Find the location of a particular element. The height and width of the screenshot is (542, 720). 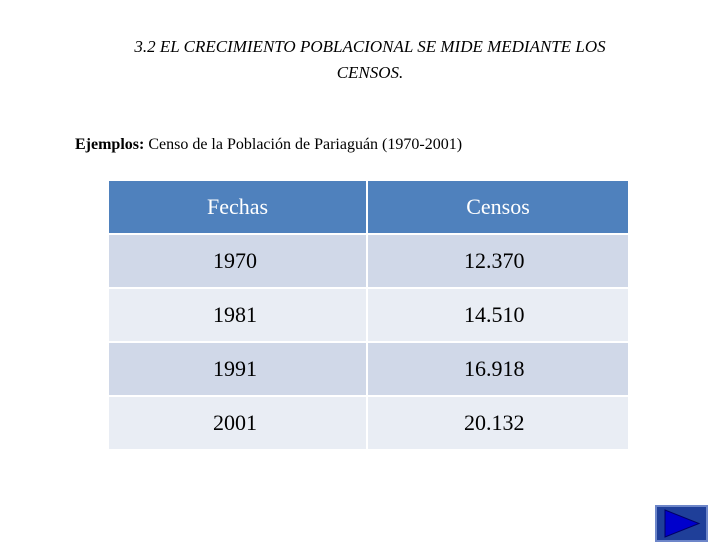

play-next-icon is located at coordinates (682, 523).